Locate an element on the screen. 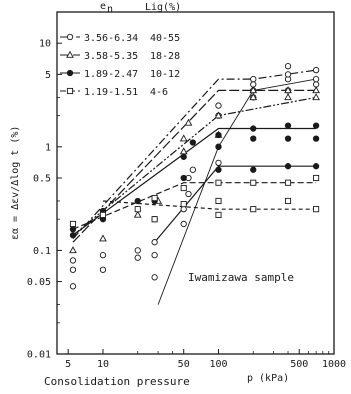 The image size is (351, 394). legend-lig-range: 40-55 is located at coordinates (165, 38).